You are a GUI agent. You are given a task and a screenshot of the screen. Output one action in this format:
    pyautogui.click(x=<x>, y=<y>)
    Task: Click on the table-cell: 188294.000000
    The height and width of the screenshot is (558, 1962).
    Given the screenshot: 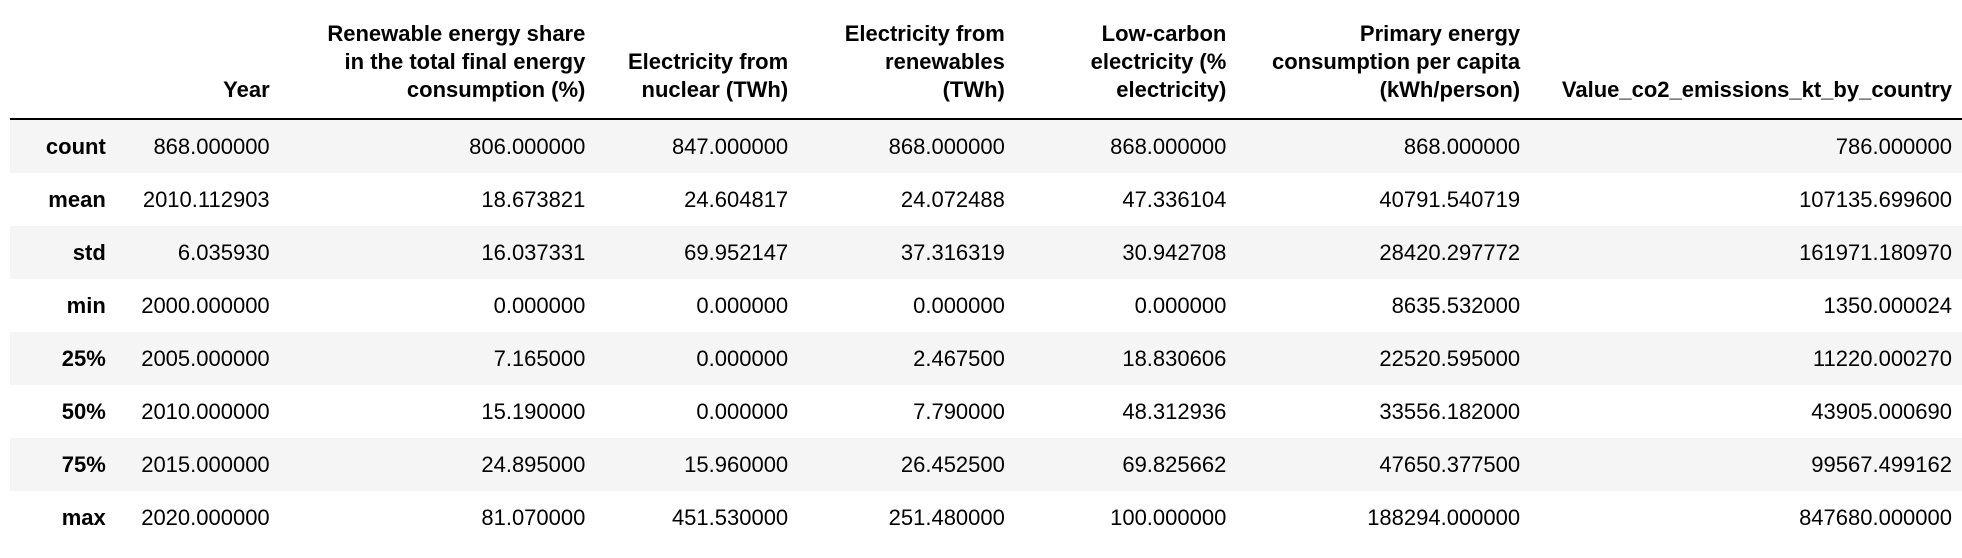 What is the action you would take?
    pyautogui.click(x=1444, y=517)
    